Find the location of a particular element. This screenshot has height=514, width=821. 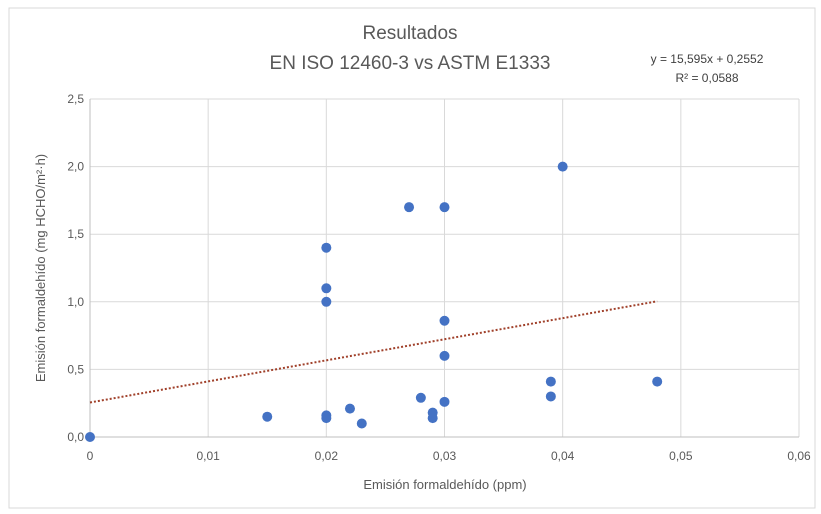

x-tick-label: 0,03 is located at coordinates (445, 456).